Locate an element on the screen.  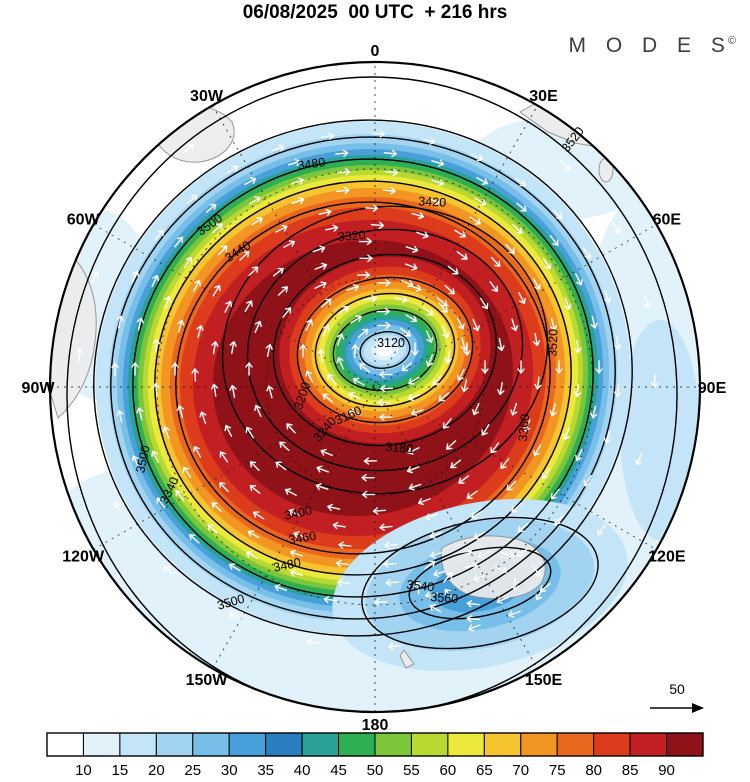
longitude-label: 60E is located at coordinates (667, 220).